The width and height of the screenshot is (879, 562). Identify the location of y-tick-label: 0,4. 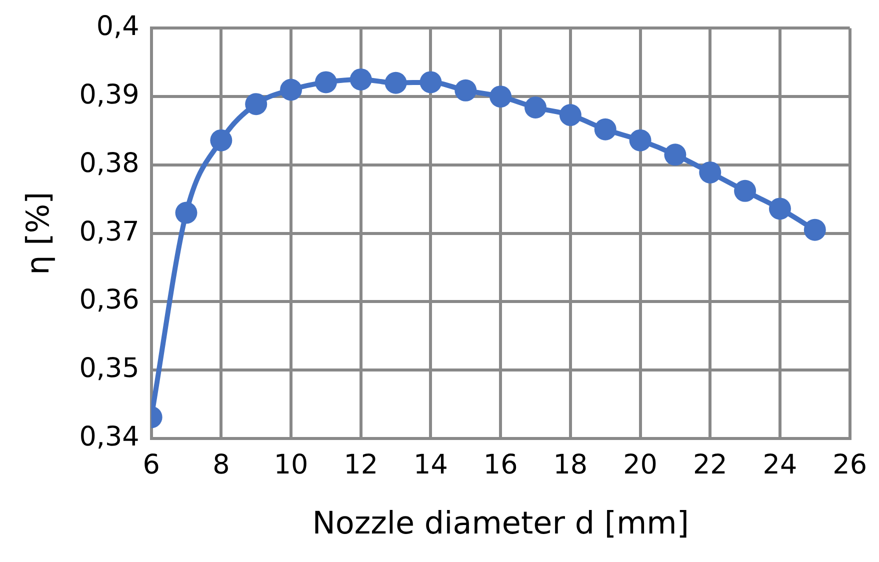
(118, 26).